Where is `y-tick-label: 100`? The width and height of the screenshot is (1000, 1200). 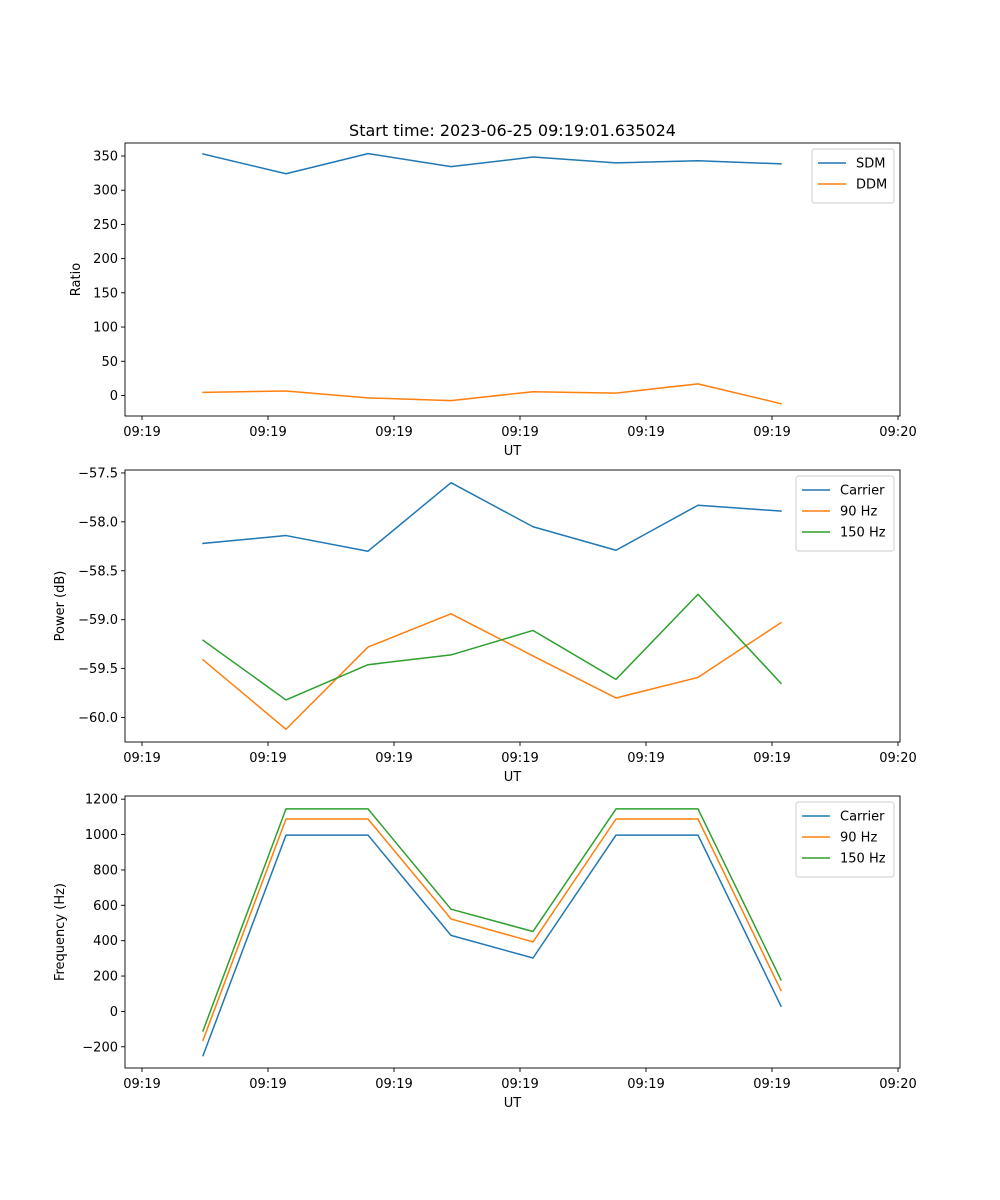
y-tick-label: 100 is located at coordinates (105, 328).